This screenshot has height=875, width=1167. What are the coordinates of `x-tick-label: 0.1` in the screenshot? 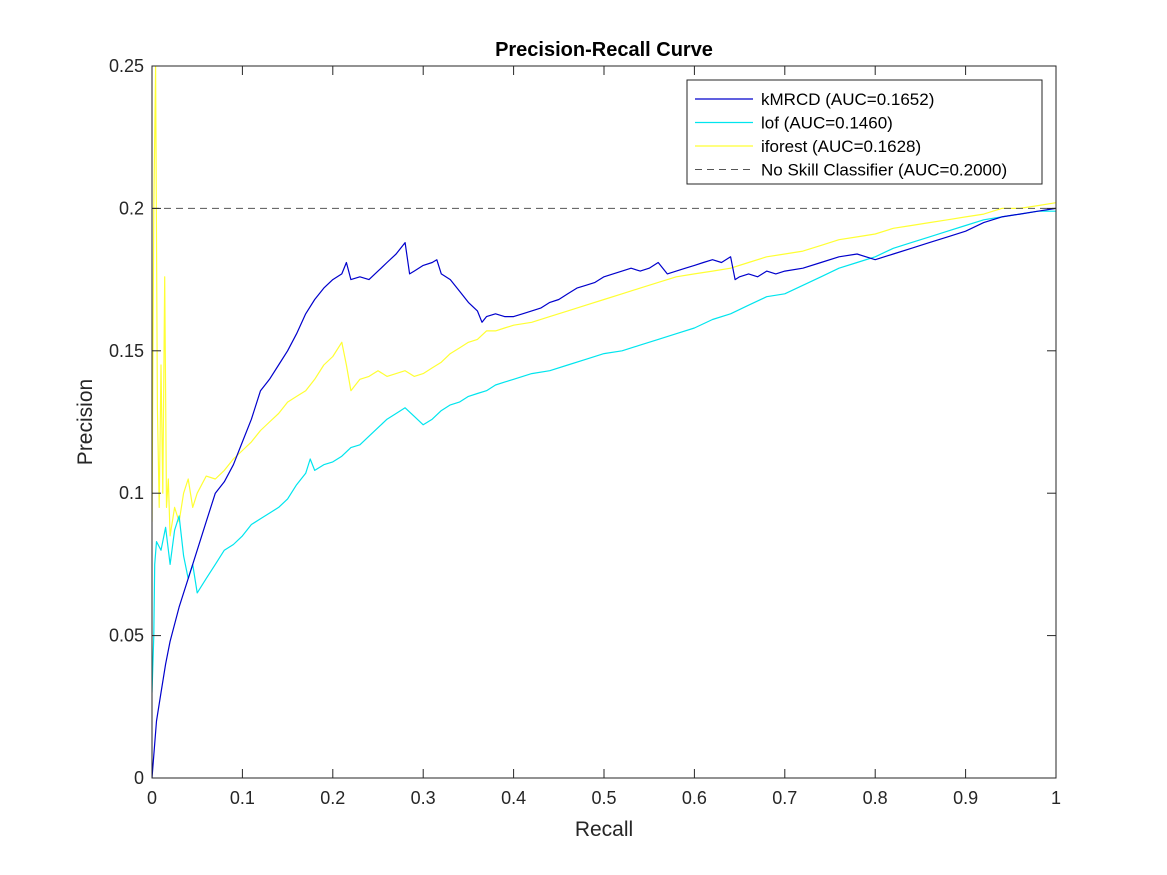 It's located at (242, 798).